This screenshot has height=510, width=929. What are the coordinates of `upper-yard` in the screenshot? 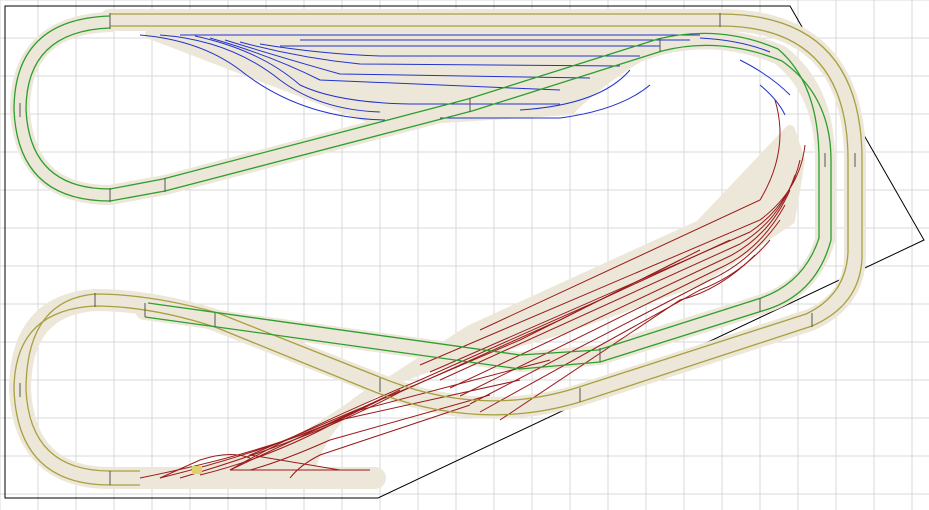 It's located at (465, 77).